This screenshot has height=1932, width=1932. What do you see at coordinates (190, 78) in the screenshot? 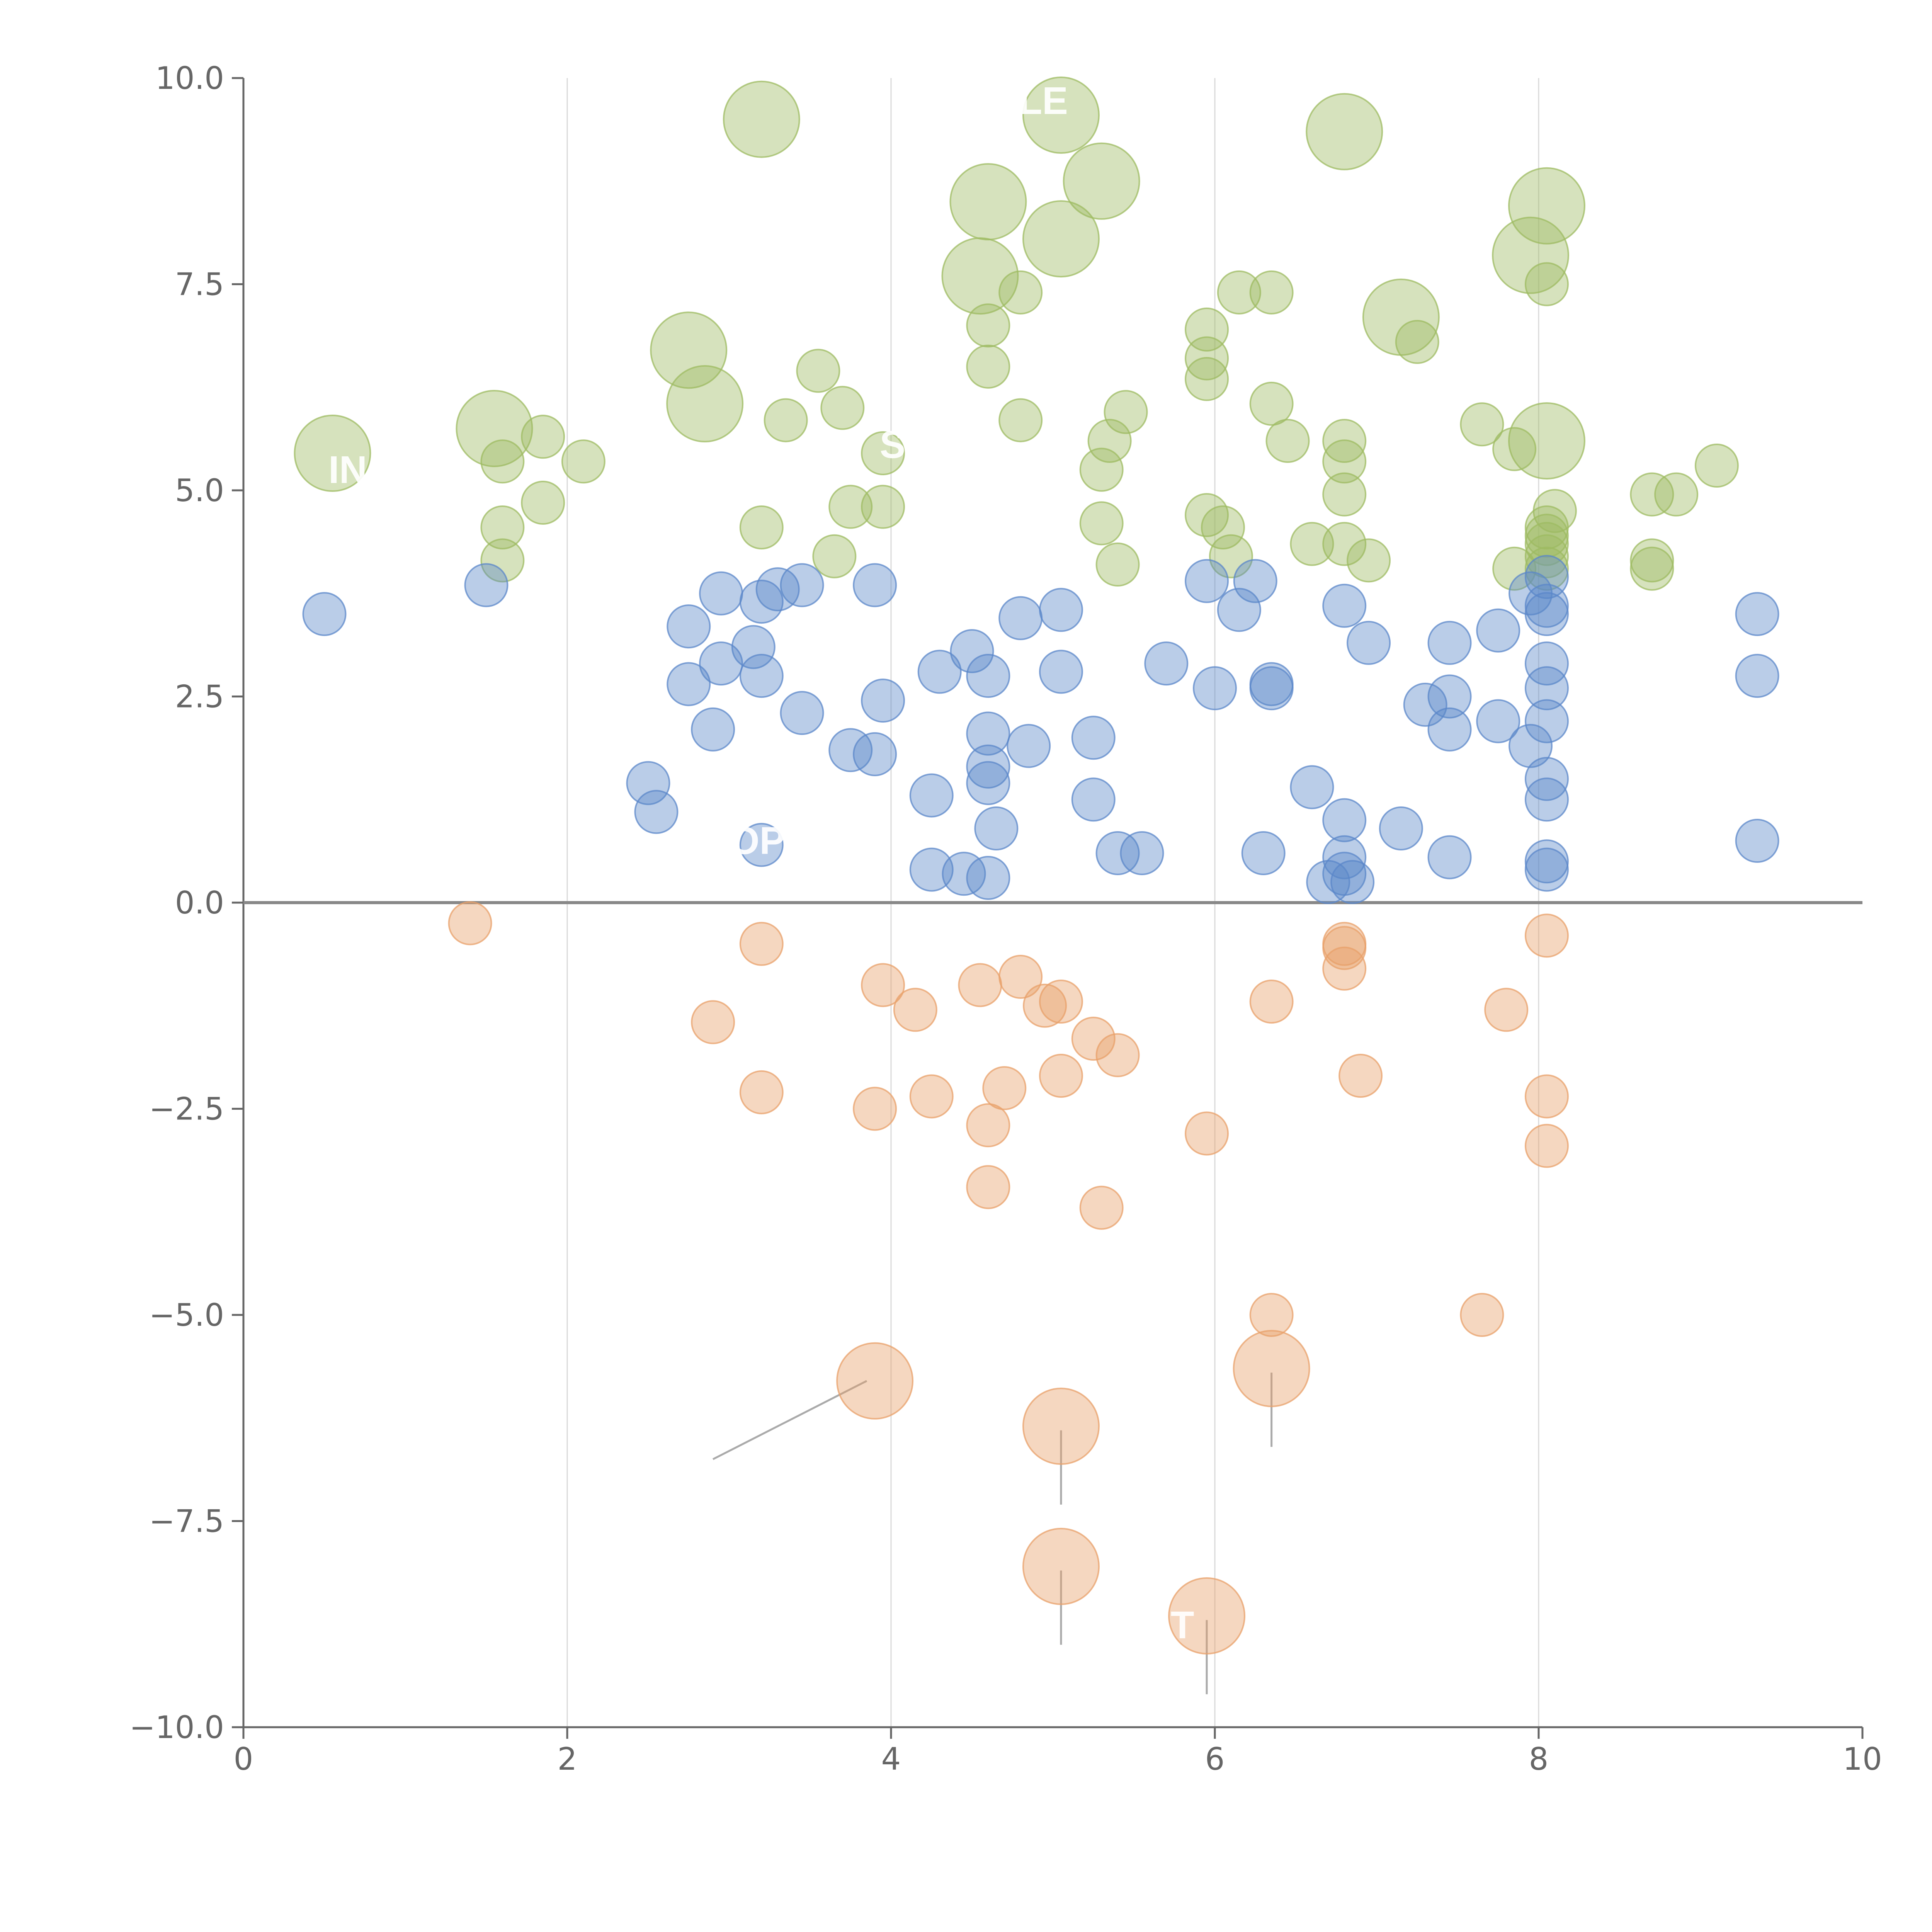
I see `y-tick-label: 10.0` at bounding box center [190, 78].